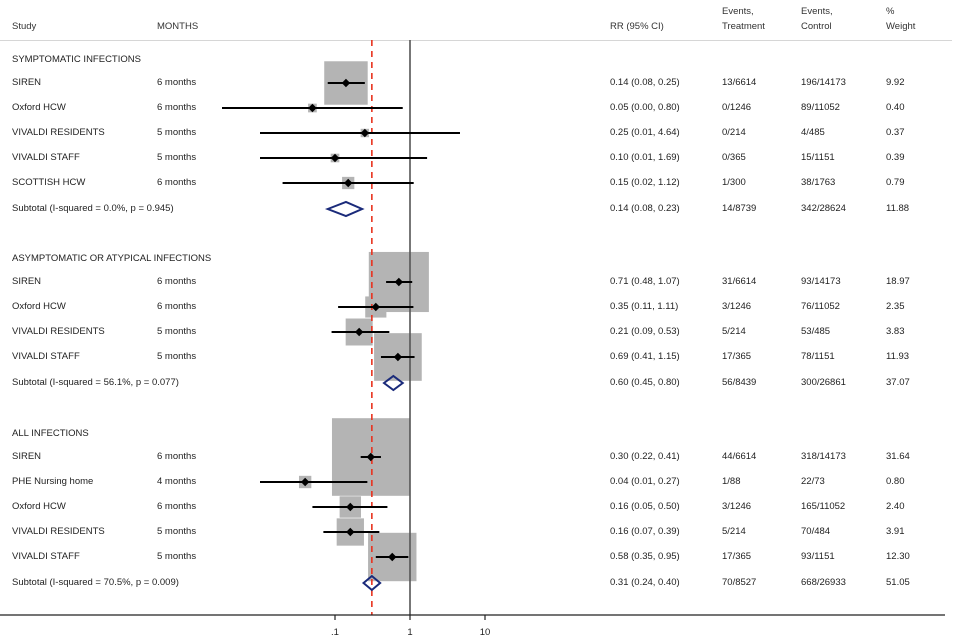 This screenshot has width=960, height=640. Describe the element at coordinates (816, 26) in the screenshot. I see `header-events-control-2: Control` at that location.